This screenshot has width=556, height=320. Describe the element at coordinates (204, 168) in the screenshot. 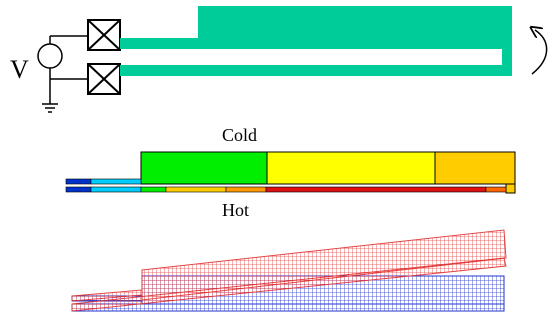

I see `cold-arm-green` at that location.